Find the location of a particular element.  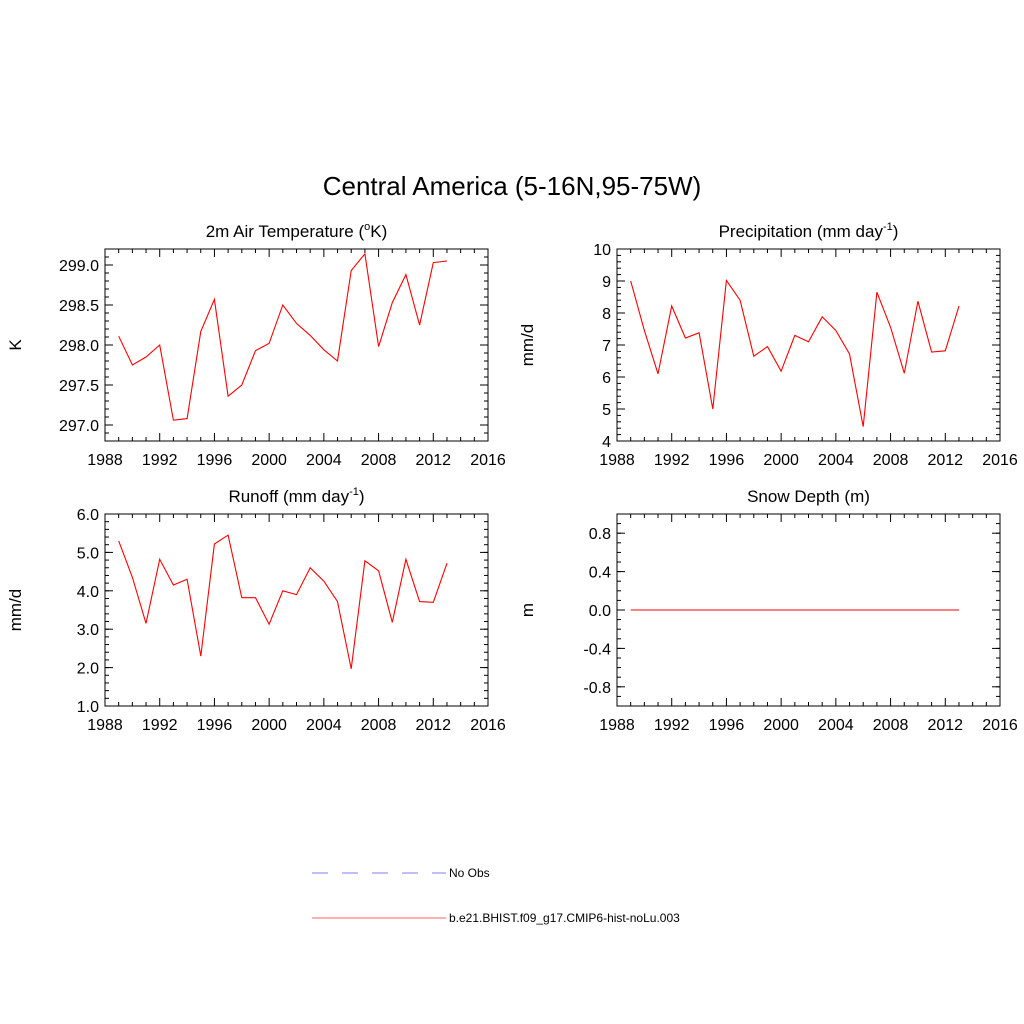

y-tick-label: 7 is located at coordinates (606, 346).